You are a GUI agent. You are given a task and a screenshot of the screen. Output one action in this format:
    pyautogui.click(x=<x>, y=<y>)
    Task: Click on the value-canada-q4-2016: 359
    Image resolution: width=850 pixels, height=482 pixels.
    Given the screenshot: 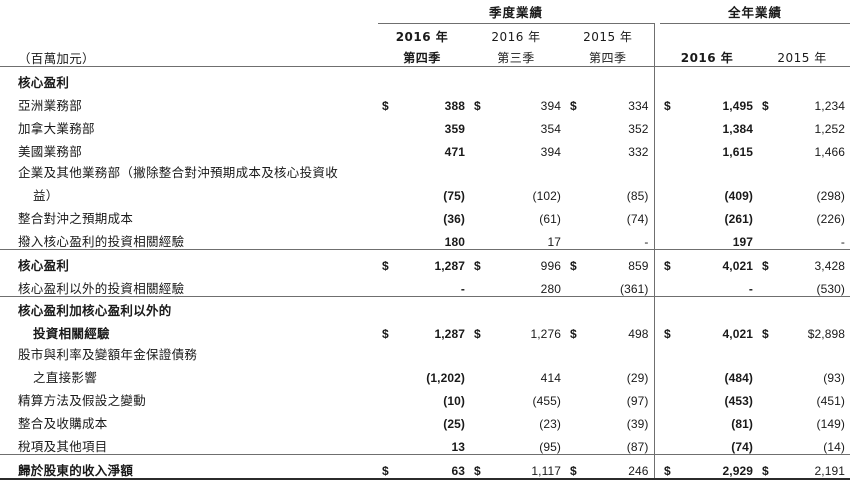 What is the action you would take?
    pyautogui.click(x=454, y=129)
    